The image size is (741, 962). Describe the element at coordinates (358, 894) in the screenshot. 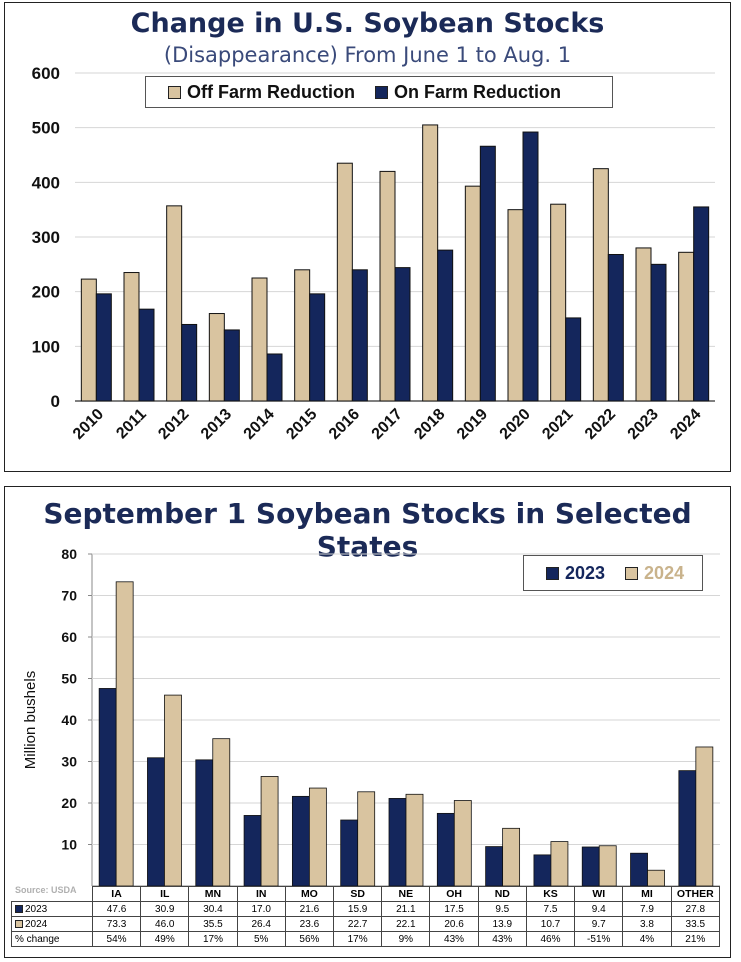

I see `x-tick-label: SD` at that location.